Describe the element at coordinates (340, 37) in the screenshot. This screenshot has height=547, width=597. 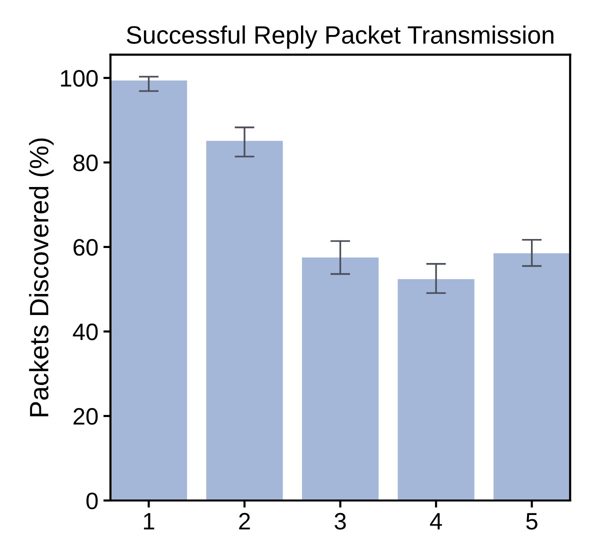
I see `chart-title: Successful Reply Packet Transmission` at that location.